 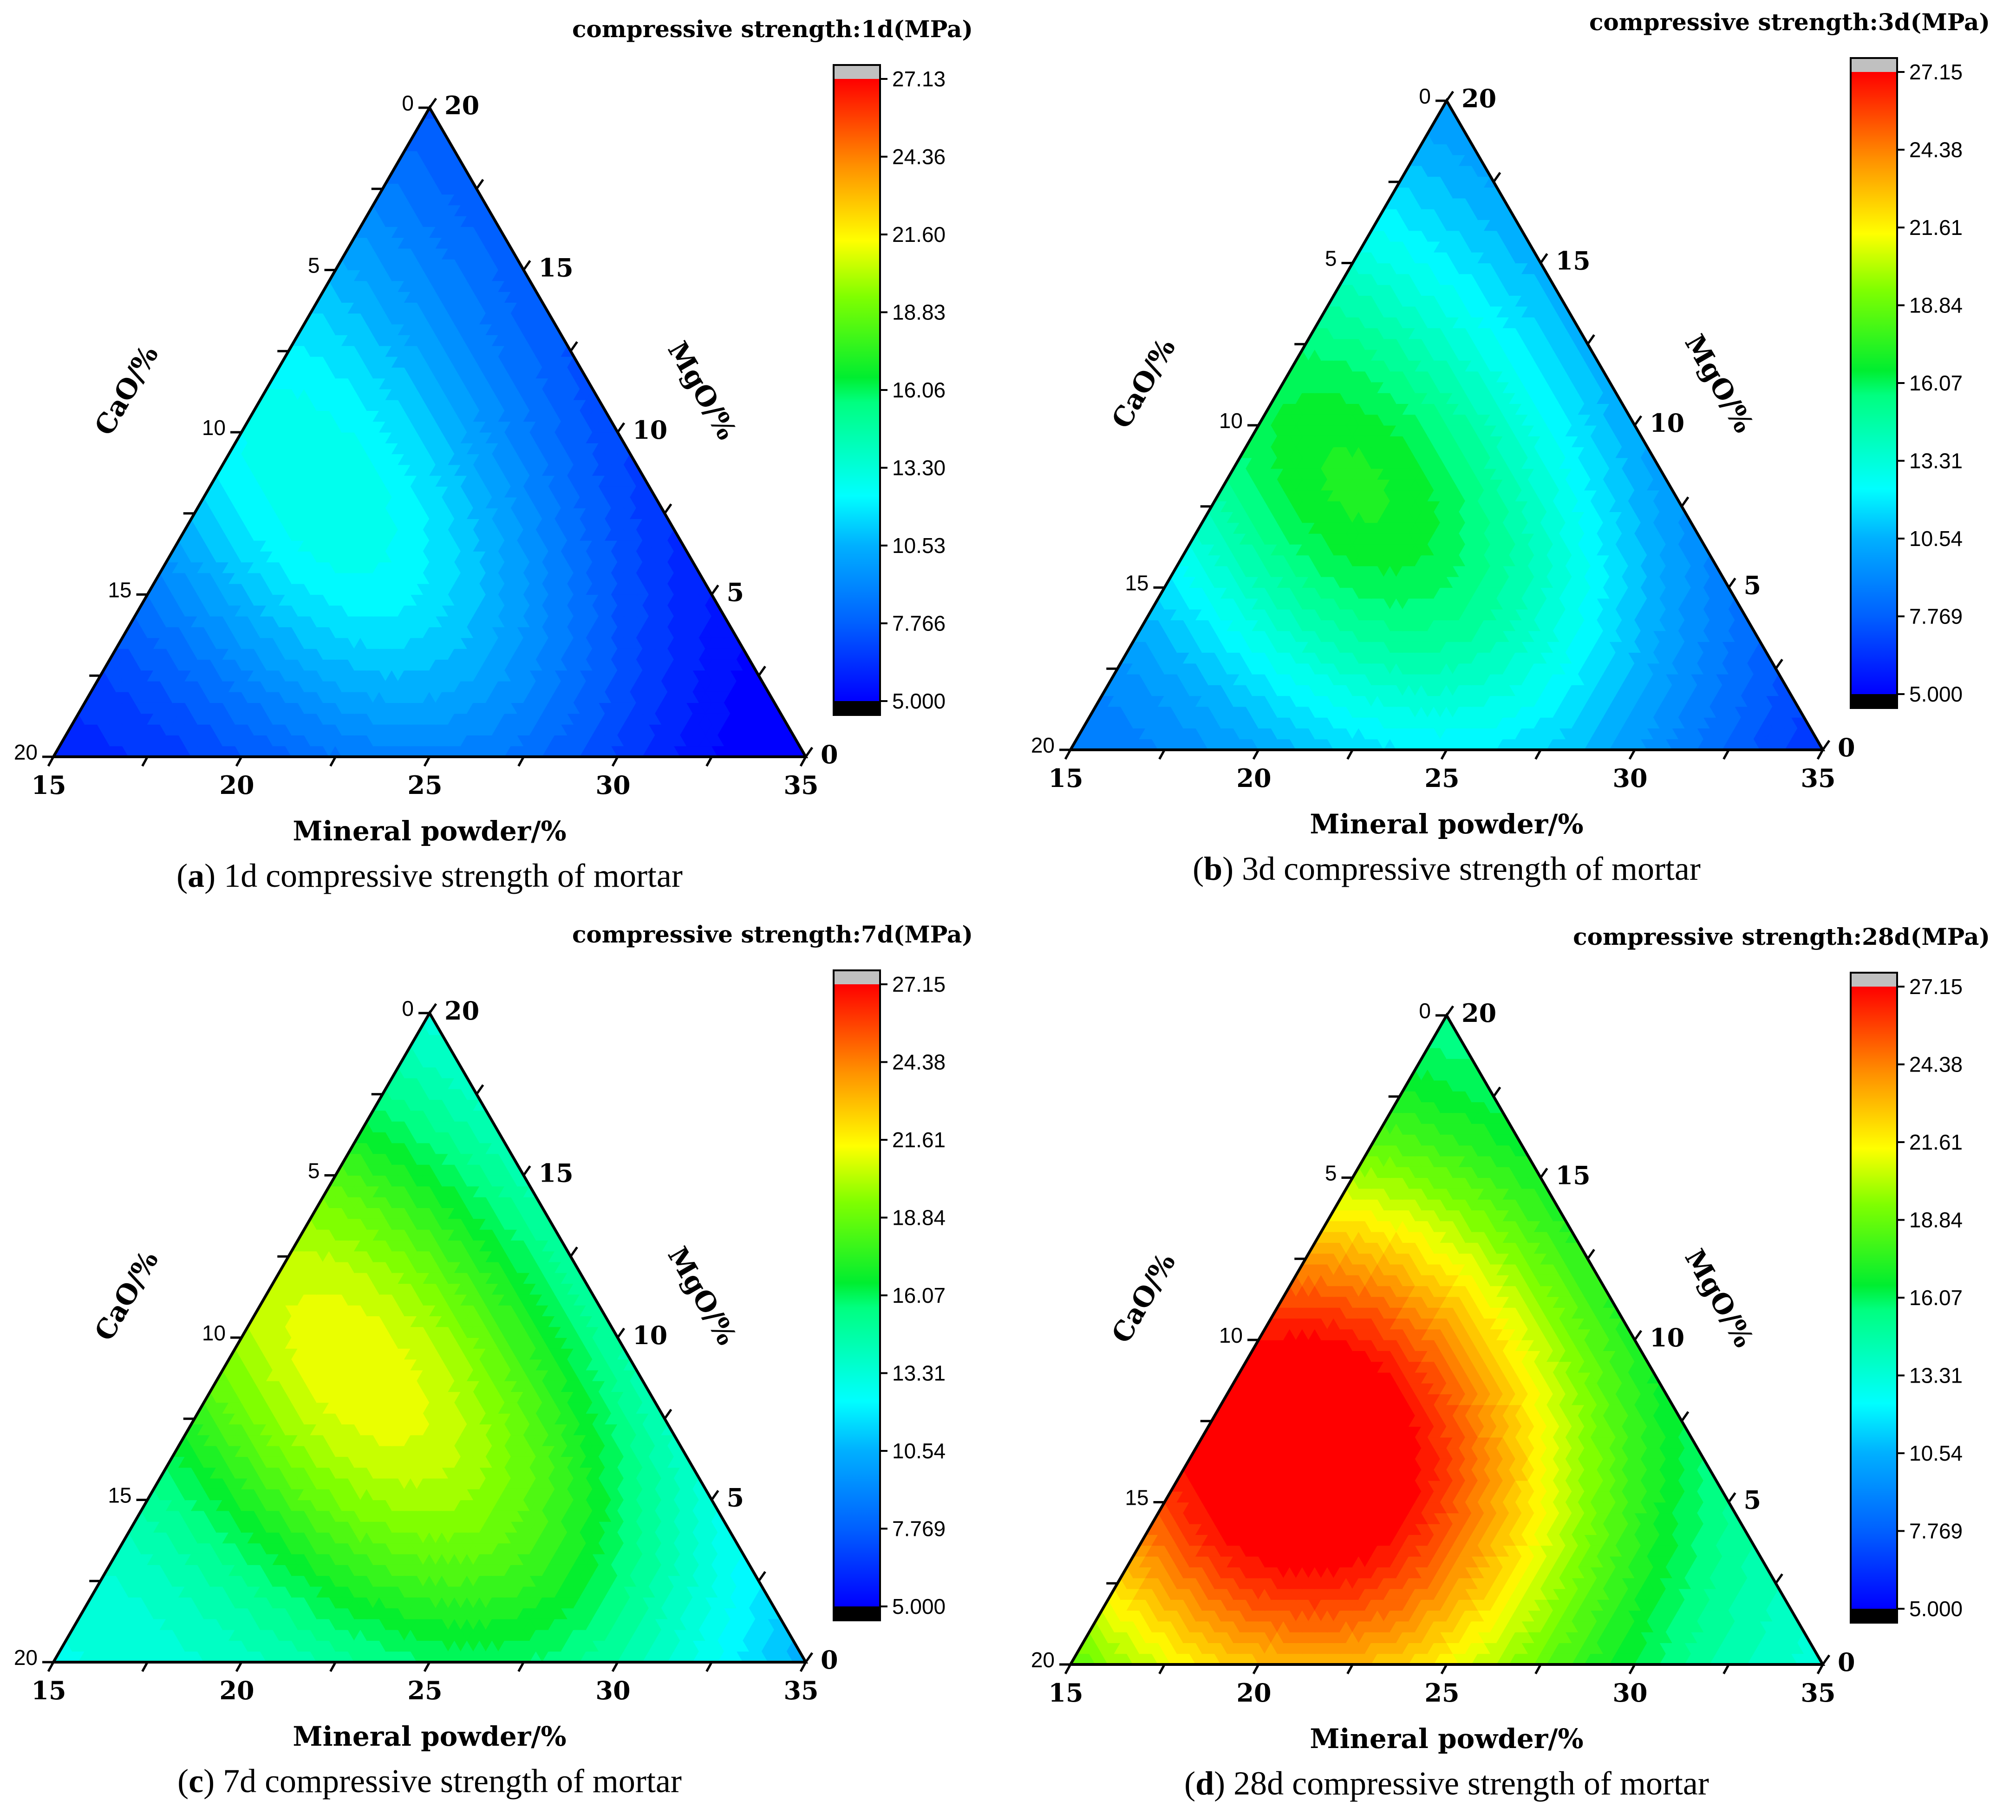 I want to click on colorbar-tick-label: 10.53, so click(x=919, y=545).